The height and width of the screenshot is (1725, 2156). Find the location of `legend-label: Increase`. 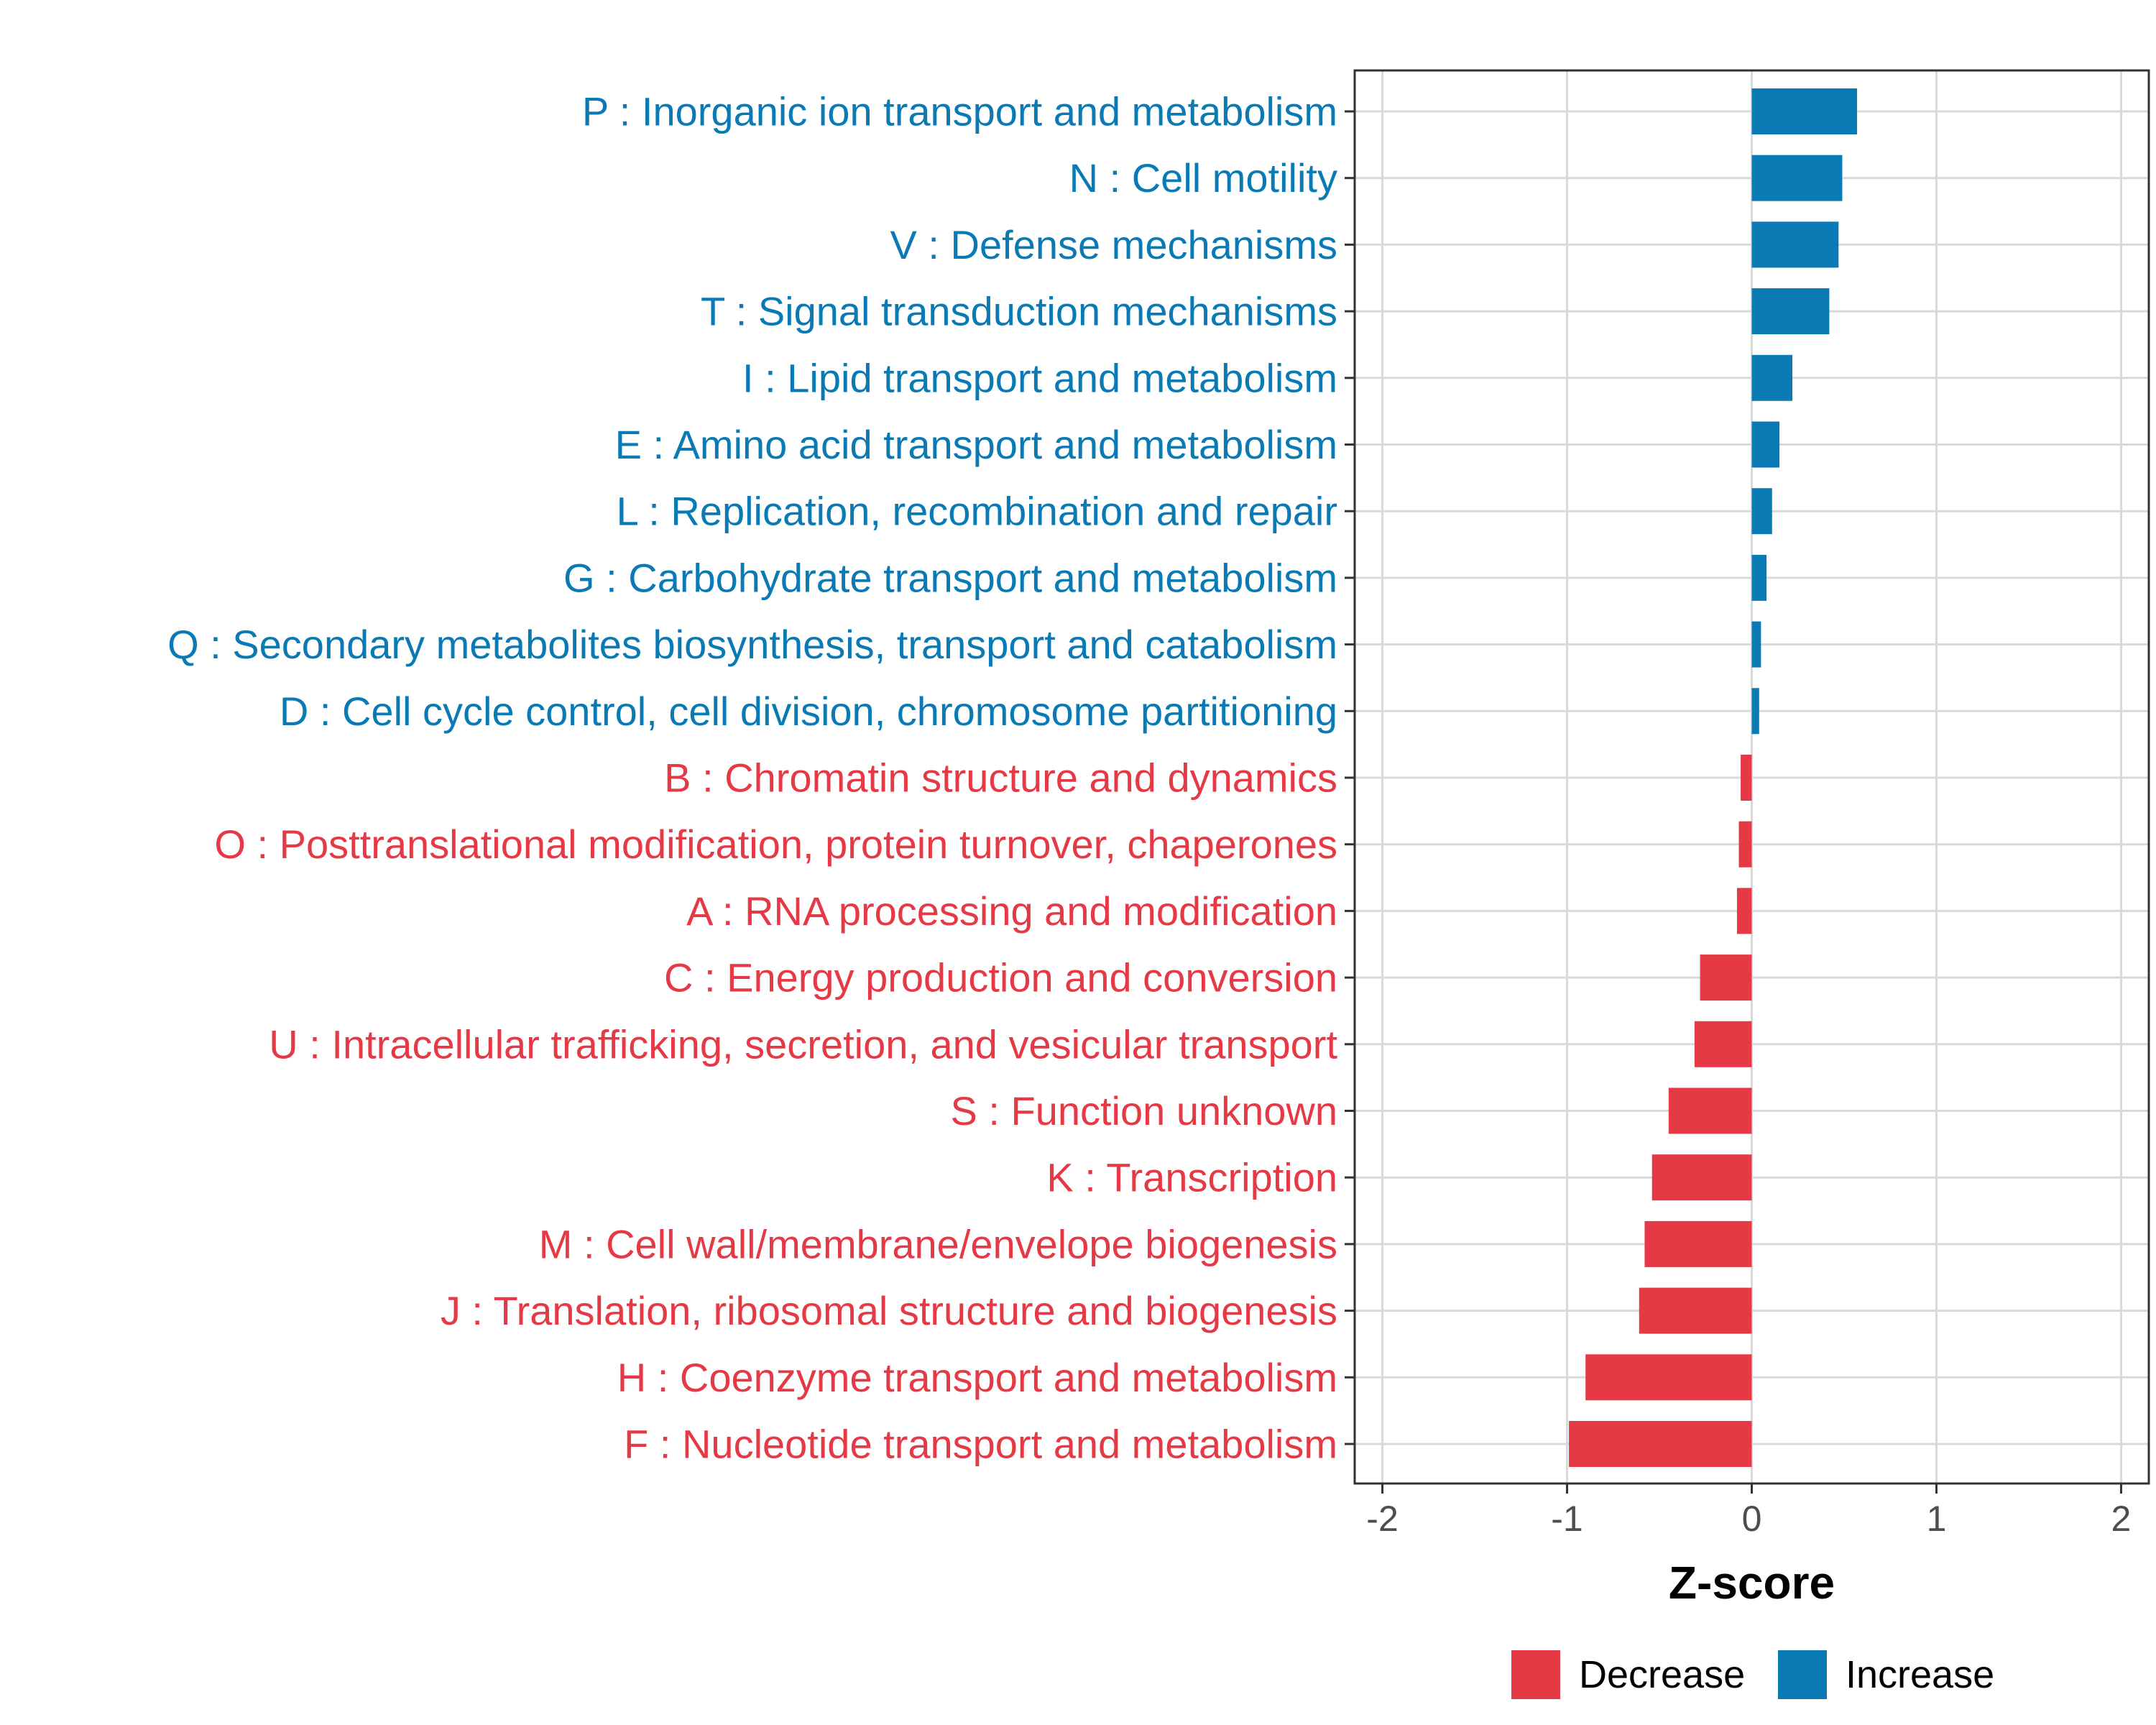

legend-label: Increase is located at coordinates (1920, 1674).